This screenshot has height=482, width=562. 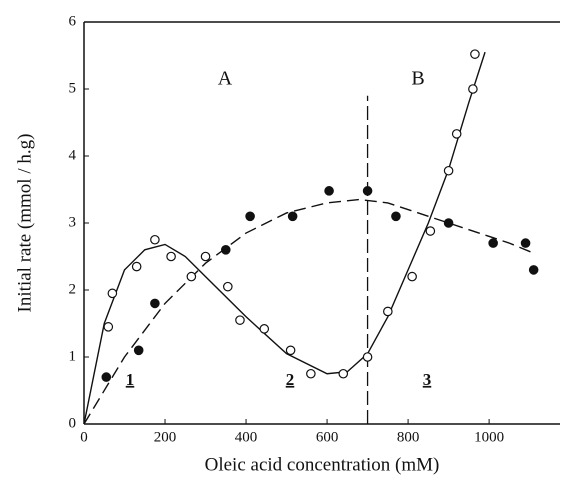 What do you see at coordinates (225, 79) in the screenshot?
I see `annotation: A` at bounding box center [225, 79].